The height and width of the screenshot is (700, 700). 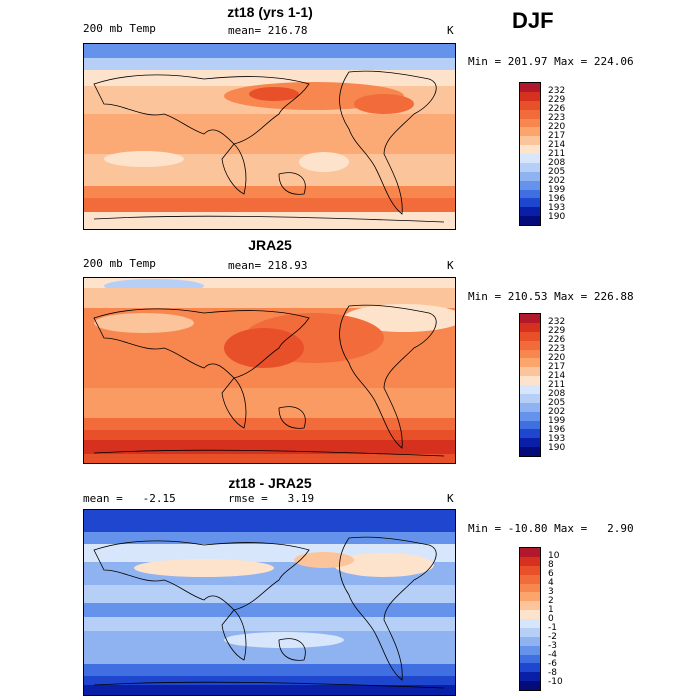 I want to click on colorbar-tick-label: -6, so click(x=552, y=664).